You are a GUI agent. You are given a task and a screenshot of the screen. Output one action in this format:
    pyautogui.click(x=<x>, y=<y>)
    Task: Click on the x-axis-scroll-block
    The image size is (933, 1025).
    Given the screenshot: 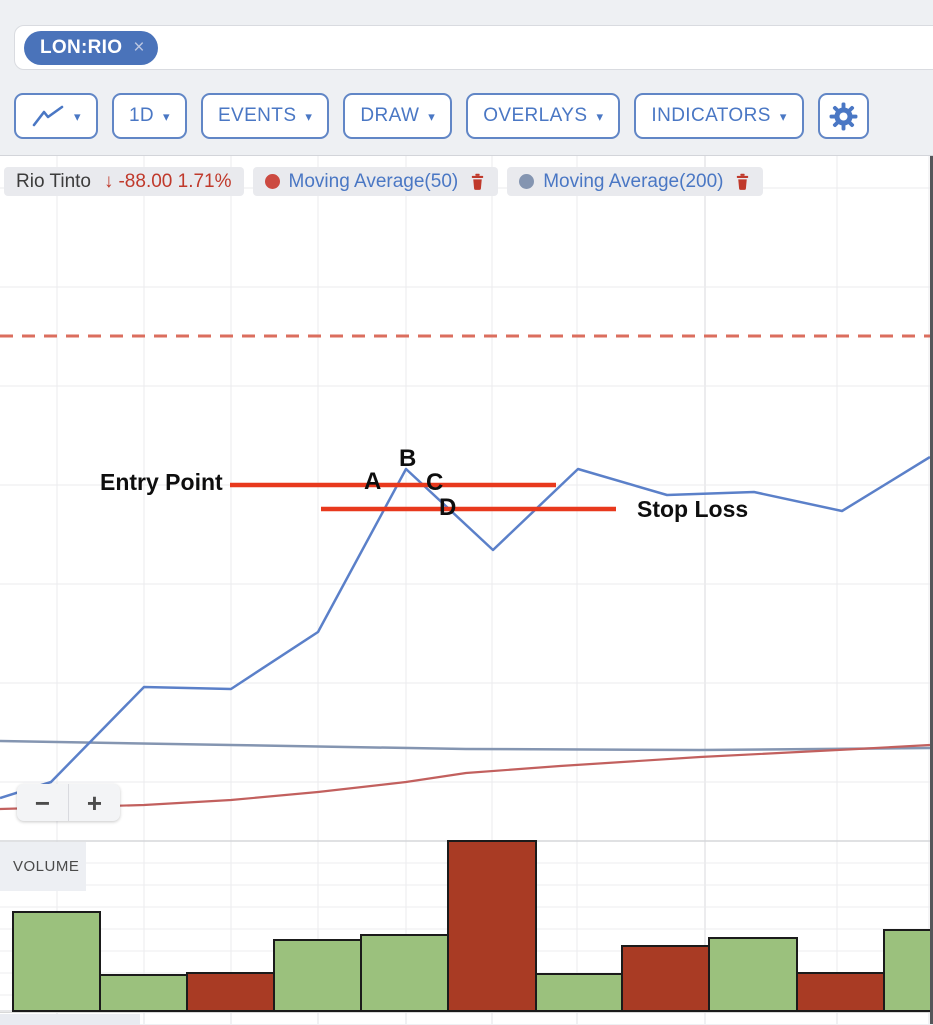 What is the action you would take?
    pyautogui.click(x=70, y=1019)
    